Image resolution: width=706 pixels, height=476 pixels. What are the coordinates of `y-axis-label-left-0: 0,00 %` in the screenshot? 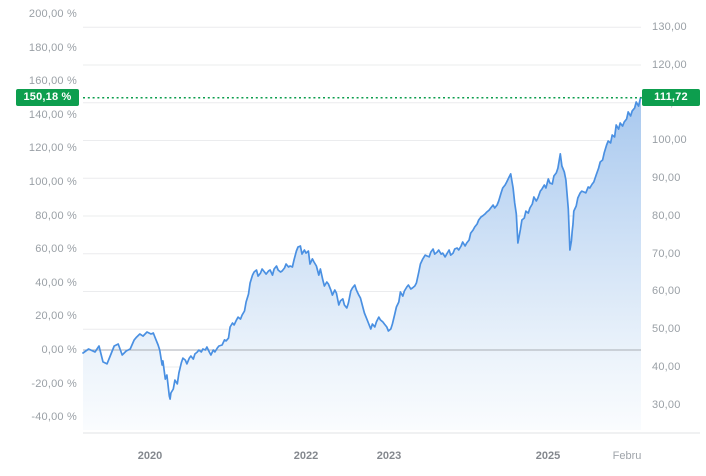 It's located at (59, 350).